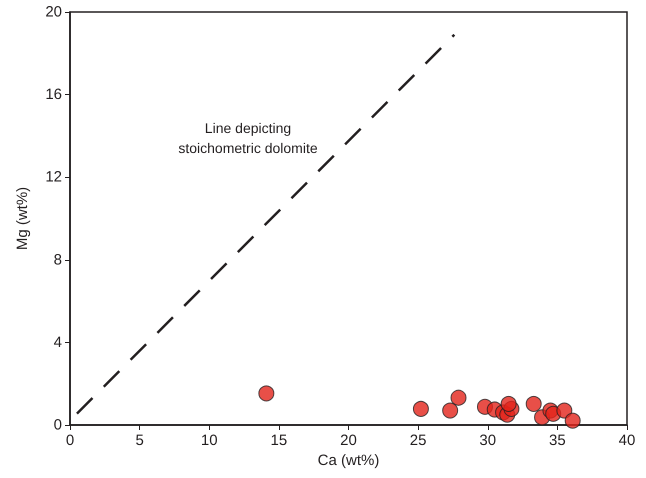  Describe the element at coordinates (58, 342) in the screenshot. I see `y-tick-label: 4` at that location.